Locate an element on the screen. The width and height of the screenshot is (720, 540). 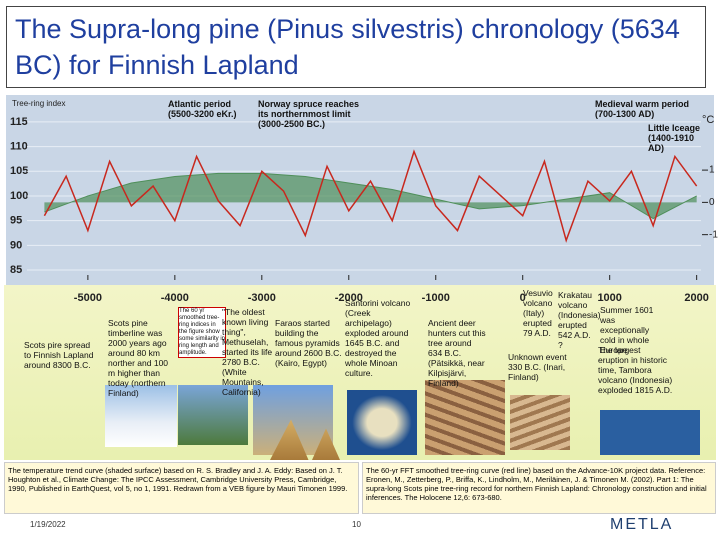
y2-axis-title: °C is located at coordinates (708, 120).